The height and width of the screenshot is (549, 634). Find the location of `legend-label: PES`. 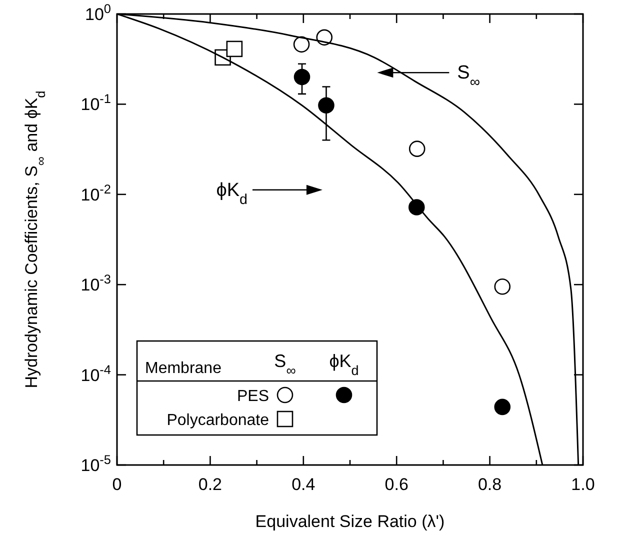

legend-label: PES is located at coordinates (252, 396).